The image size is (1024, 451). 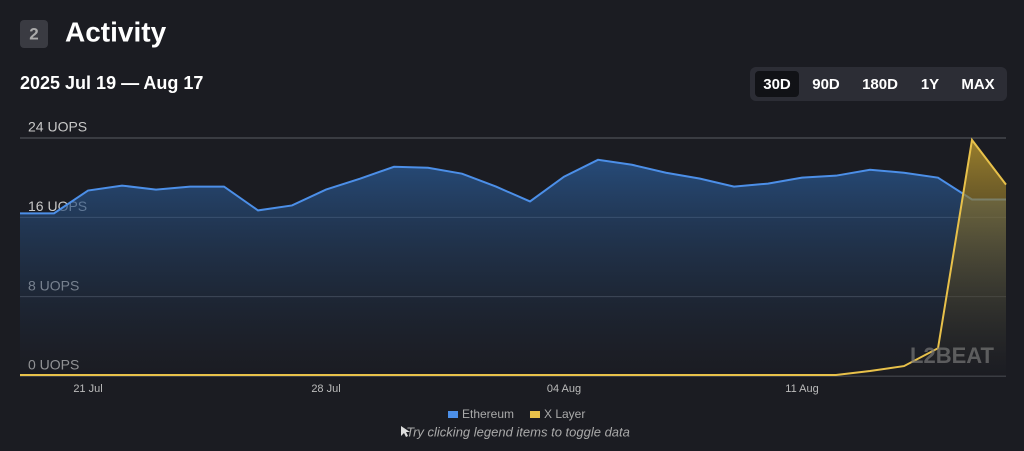 What do you see at coordinates (325, 389) in the screenshot?
I see `x-tick-label: 28 Jul` at bounding box center [325, 389].